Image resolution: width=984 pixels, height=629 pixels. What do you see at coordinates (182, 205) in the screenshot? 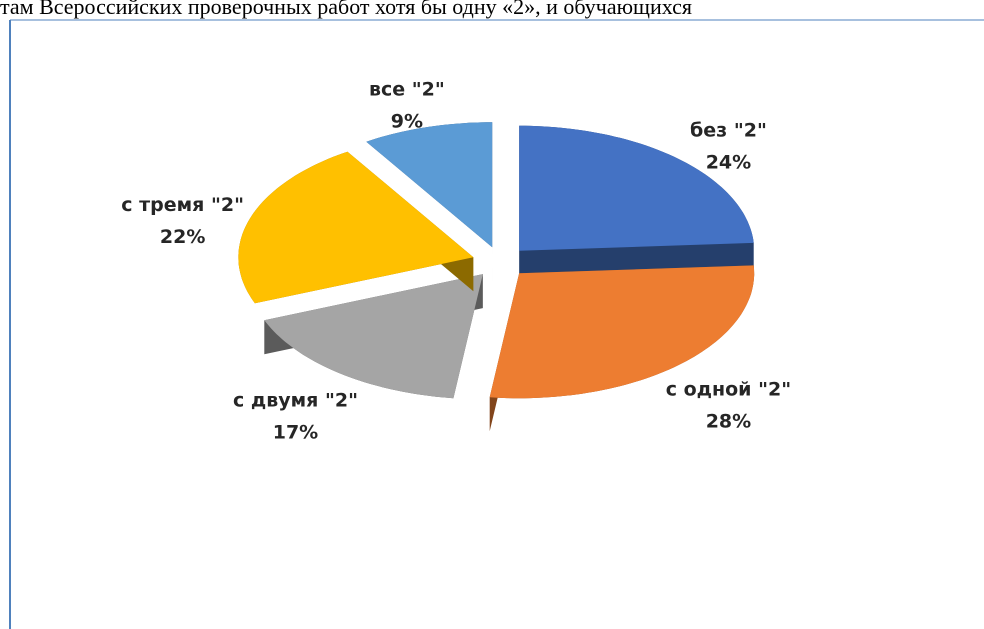
I see `slice-label: с тремя "2"` at bounding box center [182, 205].